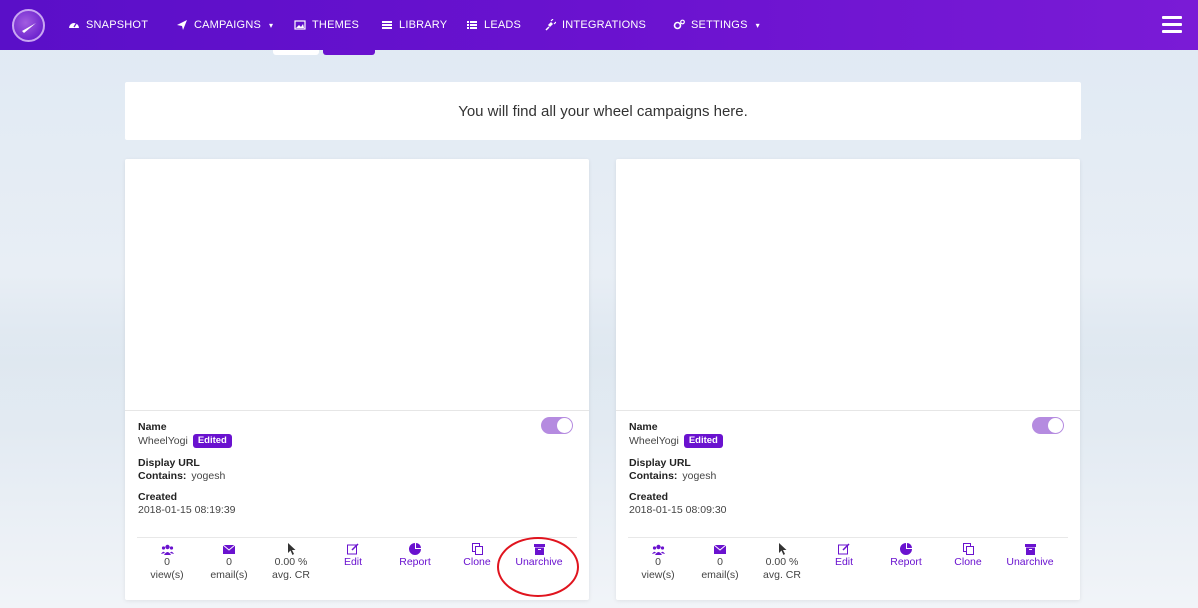  I want to click on library-icon, so click(387, 25).